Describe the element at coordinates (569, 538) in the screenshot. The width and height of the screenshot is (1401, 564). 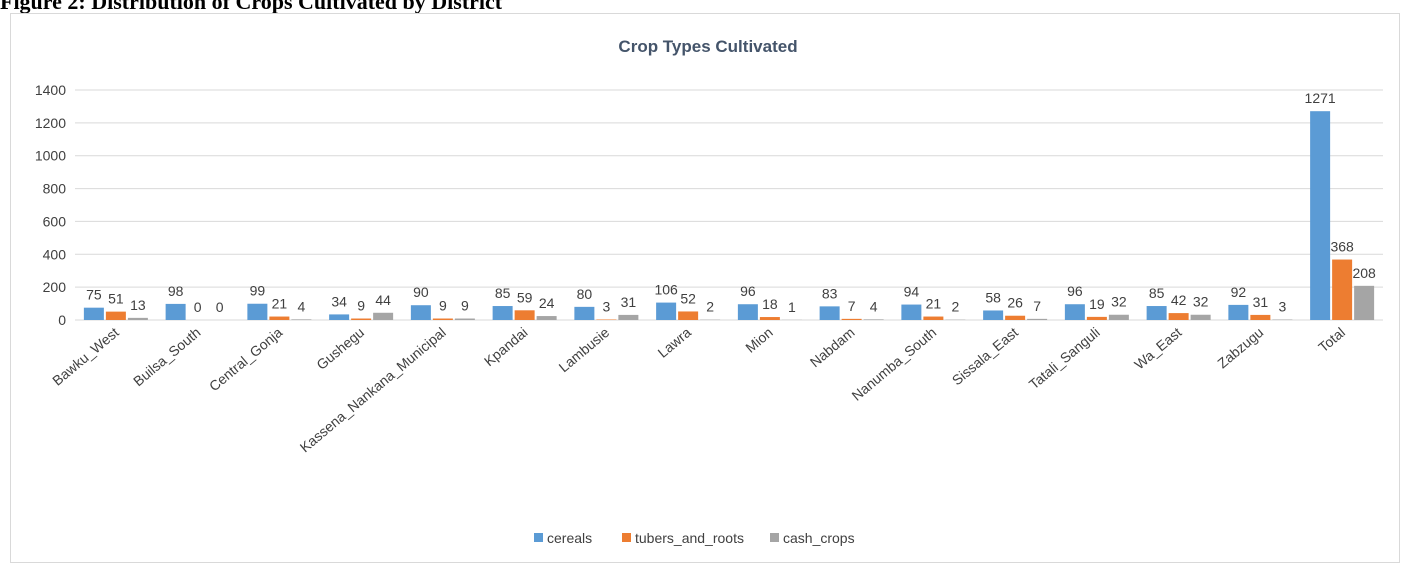
I see `legend-label: cereals` at that location.